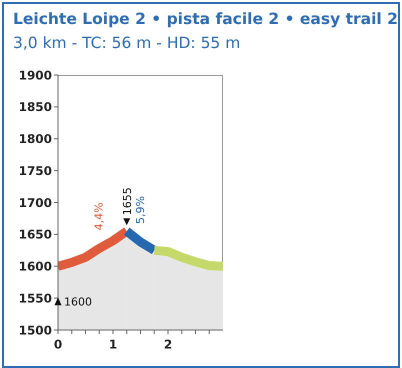  What do you see at coordinates (35, 75) in the screenshot?
I see `y-tick-label: 1900` at bounding box center [35, 75].